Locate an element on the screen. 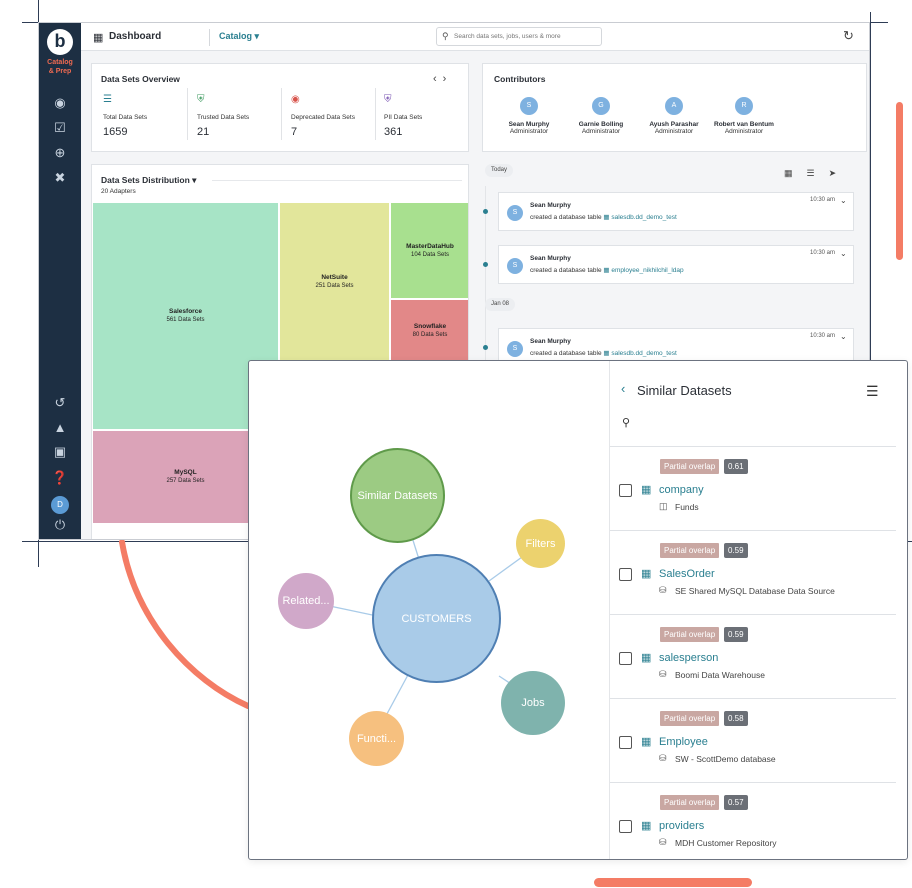 Image resolution: width=912 pixels, height=888 pixels. score-badge: 0.58 is located at coordinates (736, 718).